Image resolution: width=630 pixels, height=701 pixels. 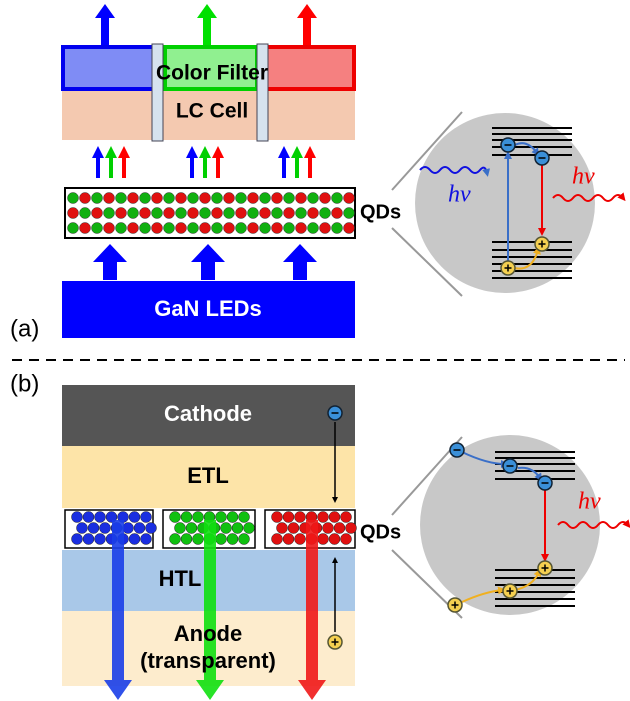 What do you see at coordinates (212, 73) in the screenshot?
I see `color-filter-label: Color Filter` at bounding box center [212, 73].